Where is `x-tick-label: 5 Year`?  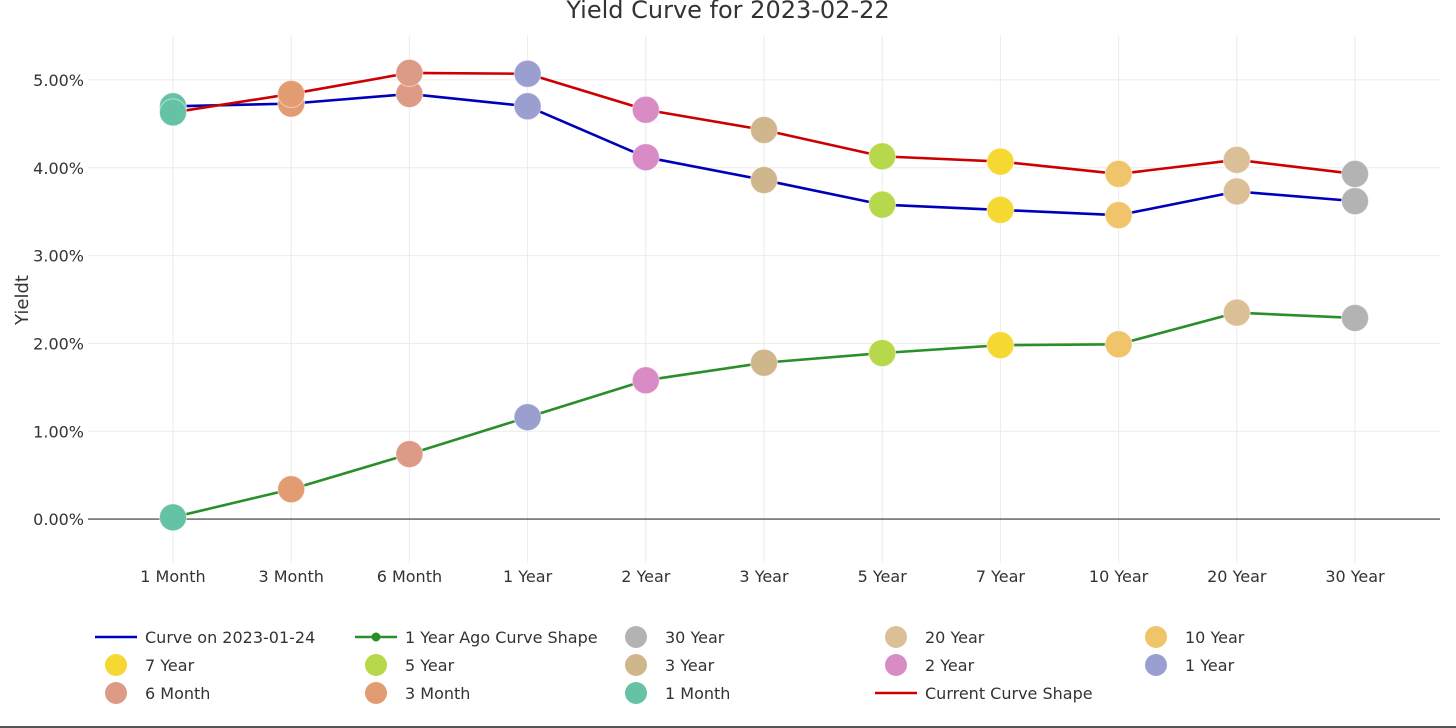 x-tick-label: 5 Year is located at coordinates (883, 576).